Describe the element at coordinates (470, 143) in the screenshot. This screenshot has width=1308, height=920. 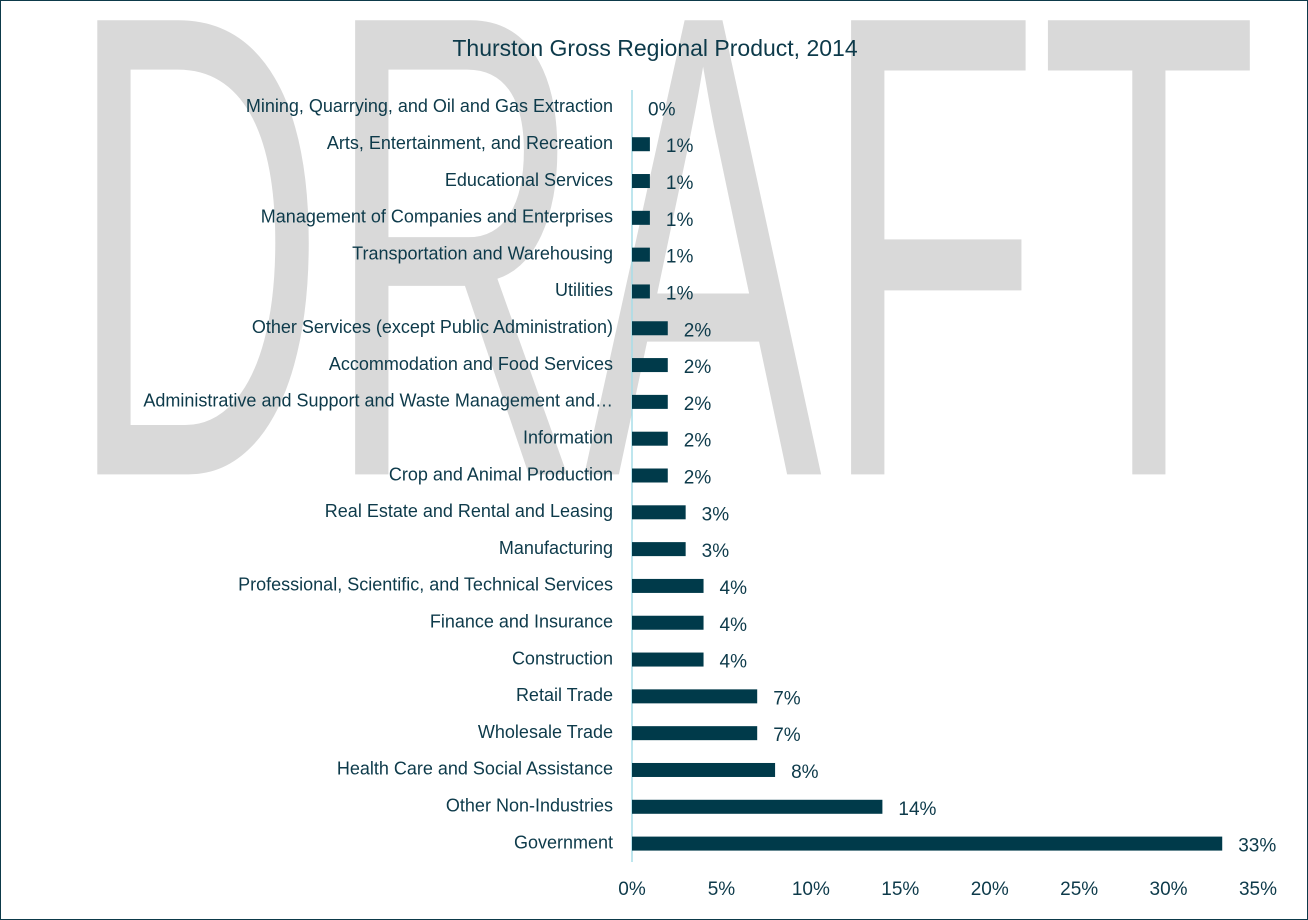
I see `y-tick-label: Arts, Entertainment, and Recreation` at that location.